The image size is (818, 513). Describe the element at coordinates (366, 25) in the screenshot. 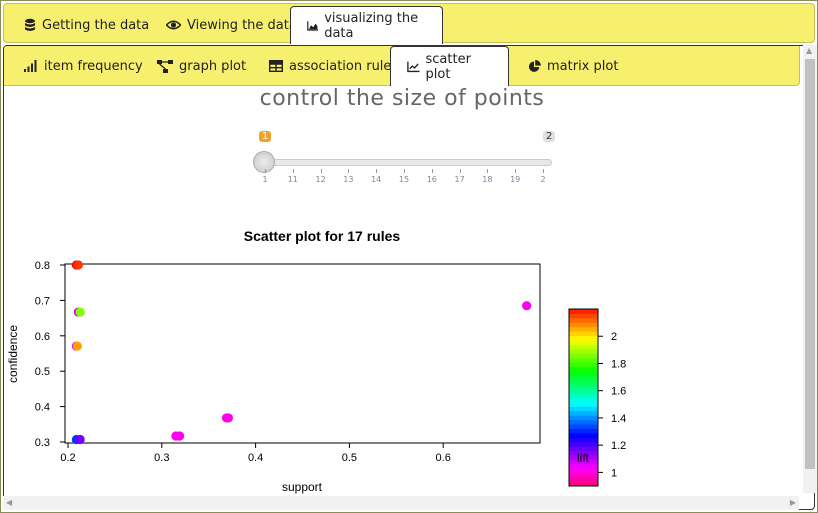

I see `tab-visualizing-the-data: visualizing the data` at that location.